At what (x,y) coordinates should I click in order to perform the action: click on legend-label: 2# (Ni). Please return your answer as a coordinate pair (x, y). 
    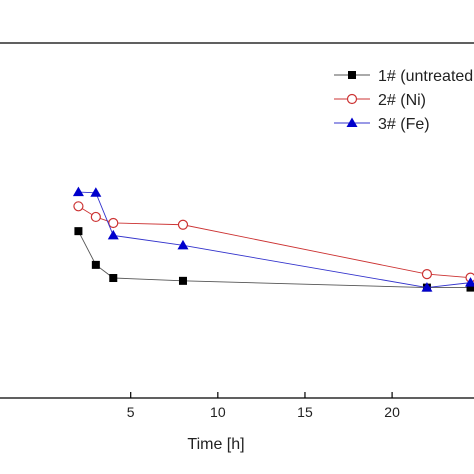
    Looking at the image, I should click on (402, 100).